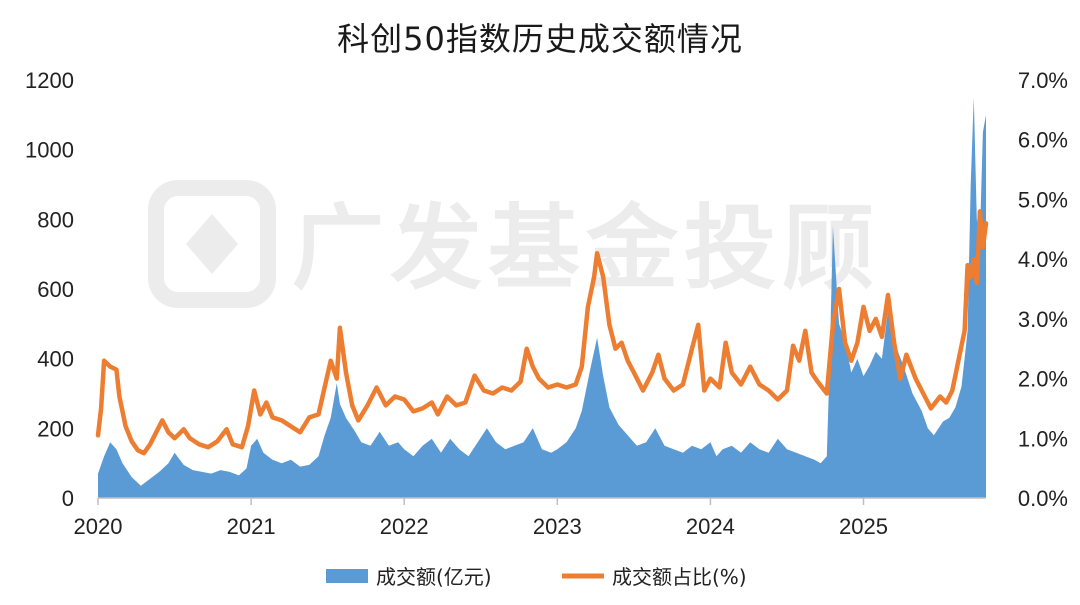 Image resolution: width=1080 pixels, height=605 pixels. Describe the element at coordinates (1043, 498) in the screenshot. I see `y-right-tick-label: 0.0%` at that location.